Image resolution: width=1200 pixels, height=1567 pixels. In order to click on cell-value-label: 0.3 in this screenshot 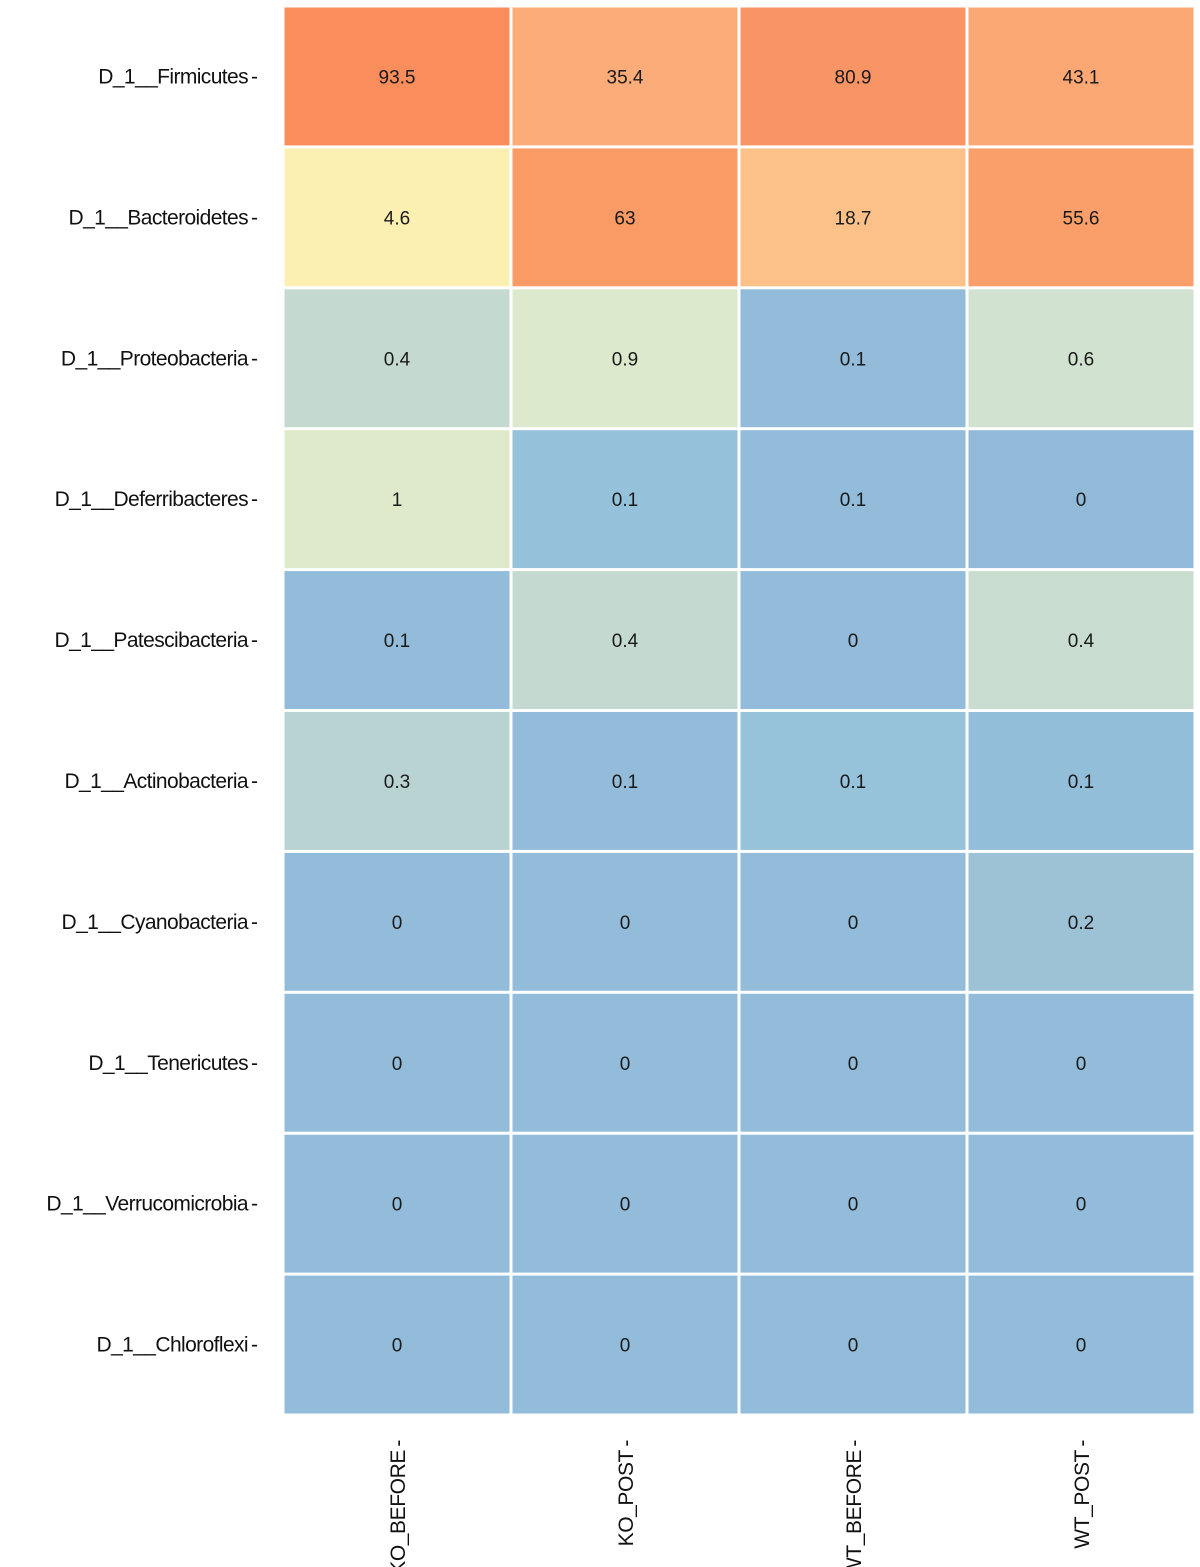, I will do `click(397, 782)`.